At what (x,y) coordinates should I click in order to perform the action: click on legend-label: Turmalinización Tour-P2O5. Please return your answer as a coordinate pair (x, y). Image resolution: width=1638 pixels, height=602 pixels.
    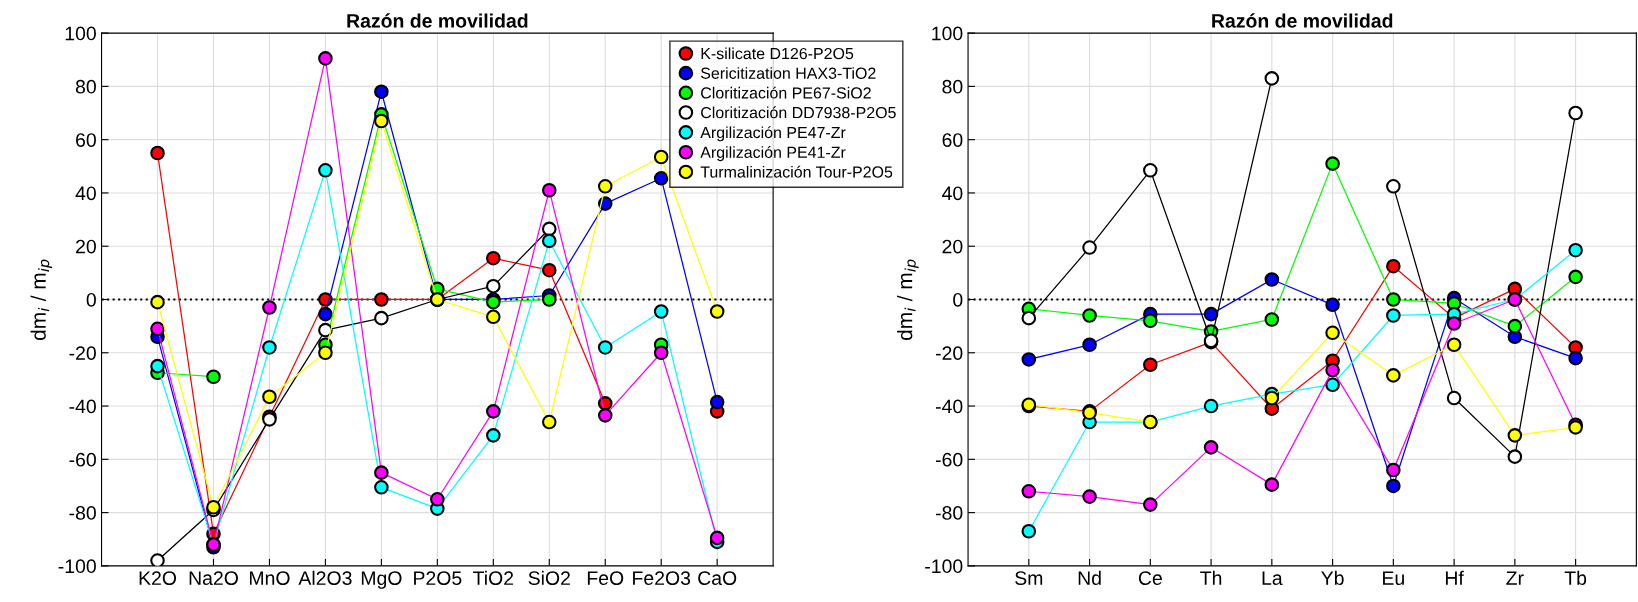
    Looking at the image, I should click on (796, 171).